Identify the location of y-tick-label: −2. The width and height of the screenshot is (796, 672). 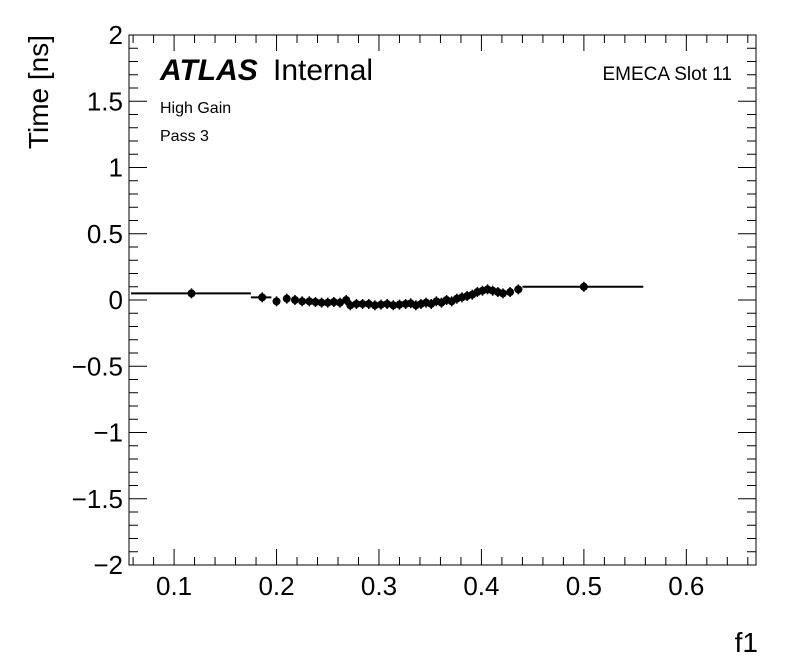
(108, 565).